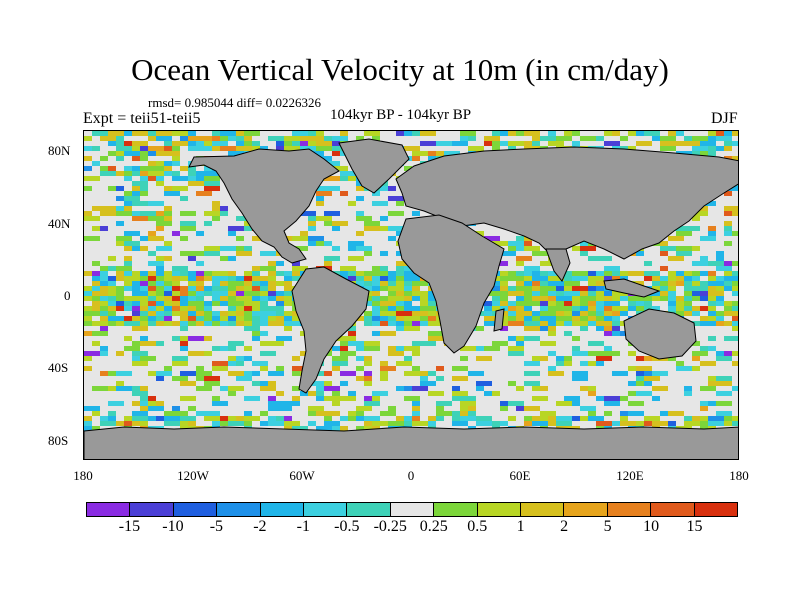 This screenshot has height=600, width=800. I want to click on colorbar-label: 15, so click(694, 526).